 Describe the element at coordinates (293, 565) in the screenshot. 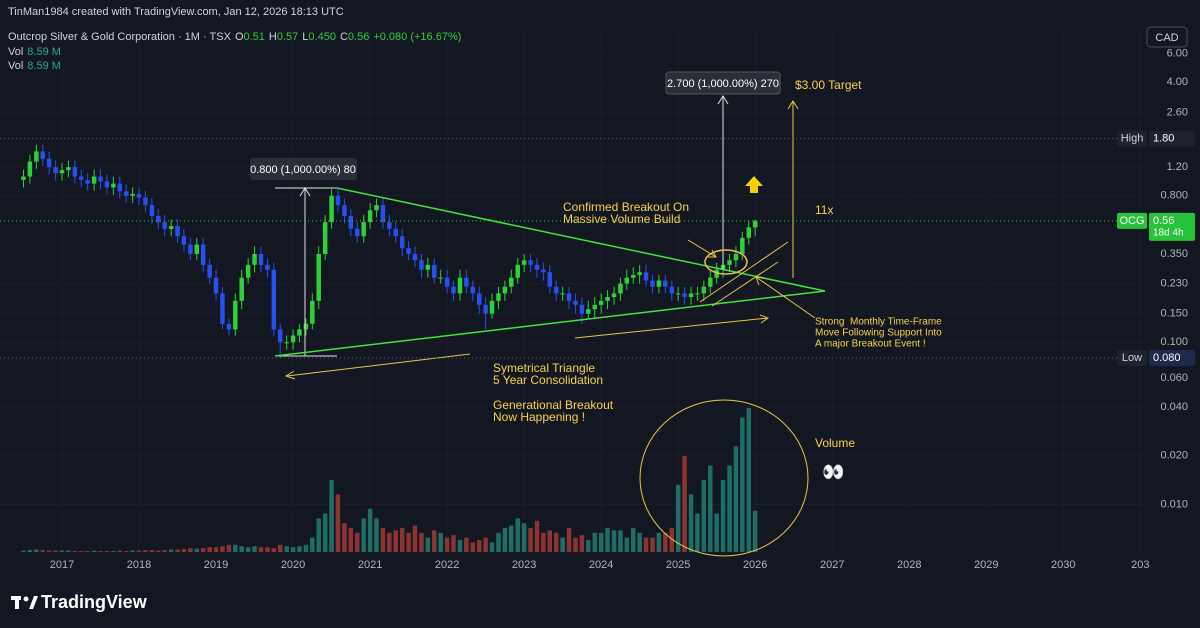

I see `x-tick-label: 2020` at that location.